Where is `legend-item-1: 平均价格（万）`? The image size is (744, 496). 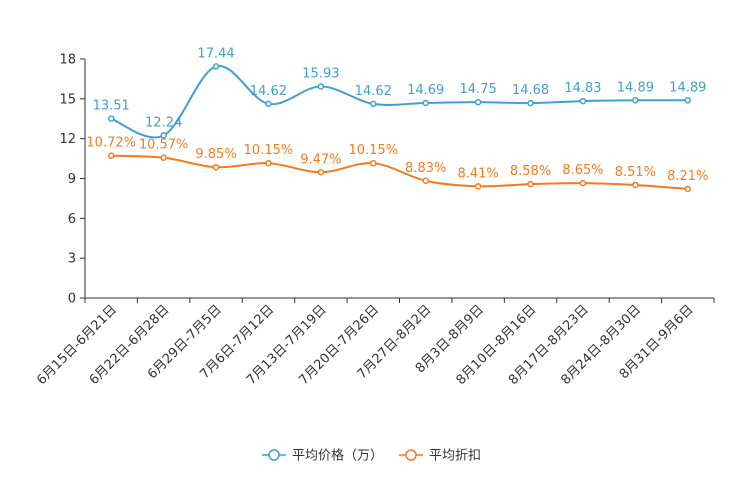 legend-item-1: 平均价格（万） is located at coordinates (322, 456).